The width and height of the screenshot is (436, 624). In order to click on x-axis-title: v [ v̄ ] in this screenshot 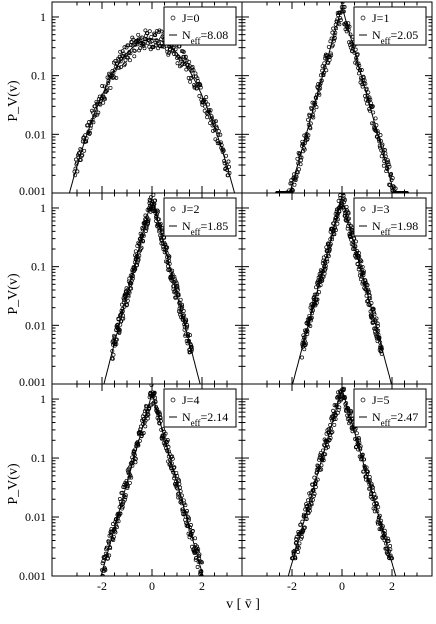, I will do `click(243, 604)`.